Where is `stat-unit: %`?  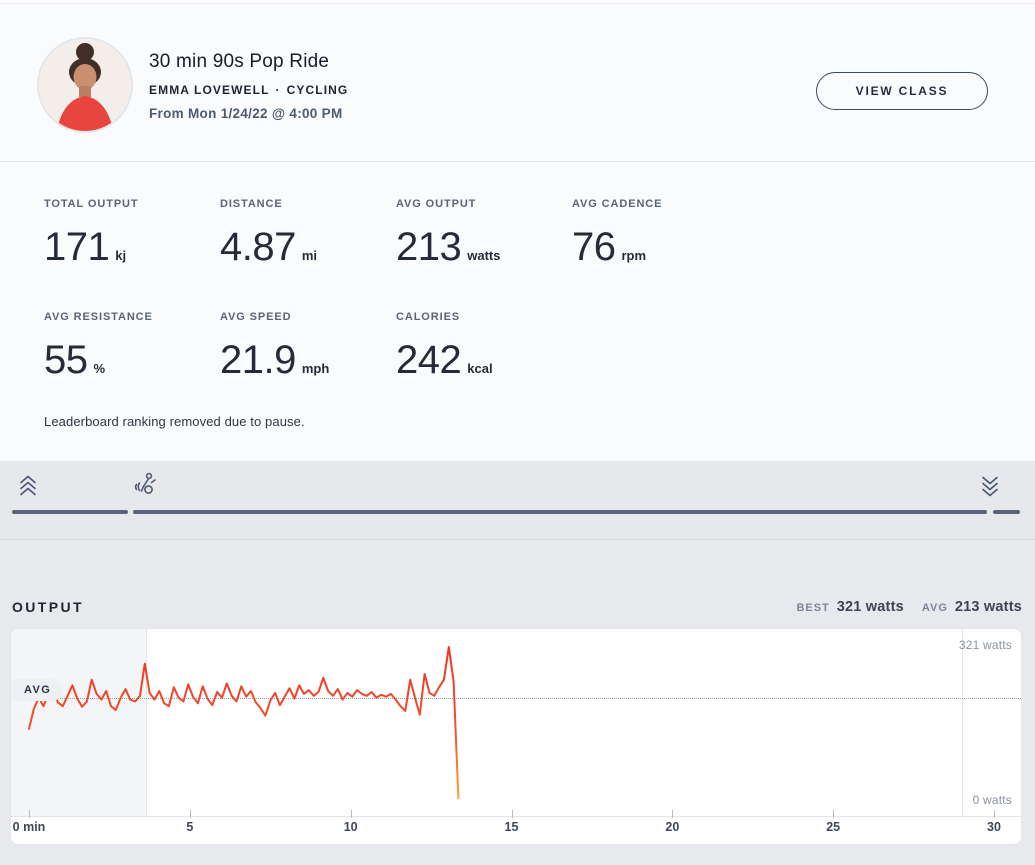
stat-unit: % is located at coordinates (99, 368).